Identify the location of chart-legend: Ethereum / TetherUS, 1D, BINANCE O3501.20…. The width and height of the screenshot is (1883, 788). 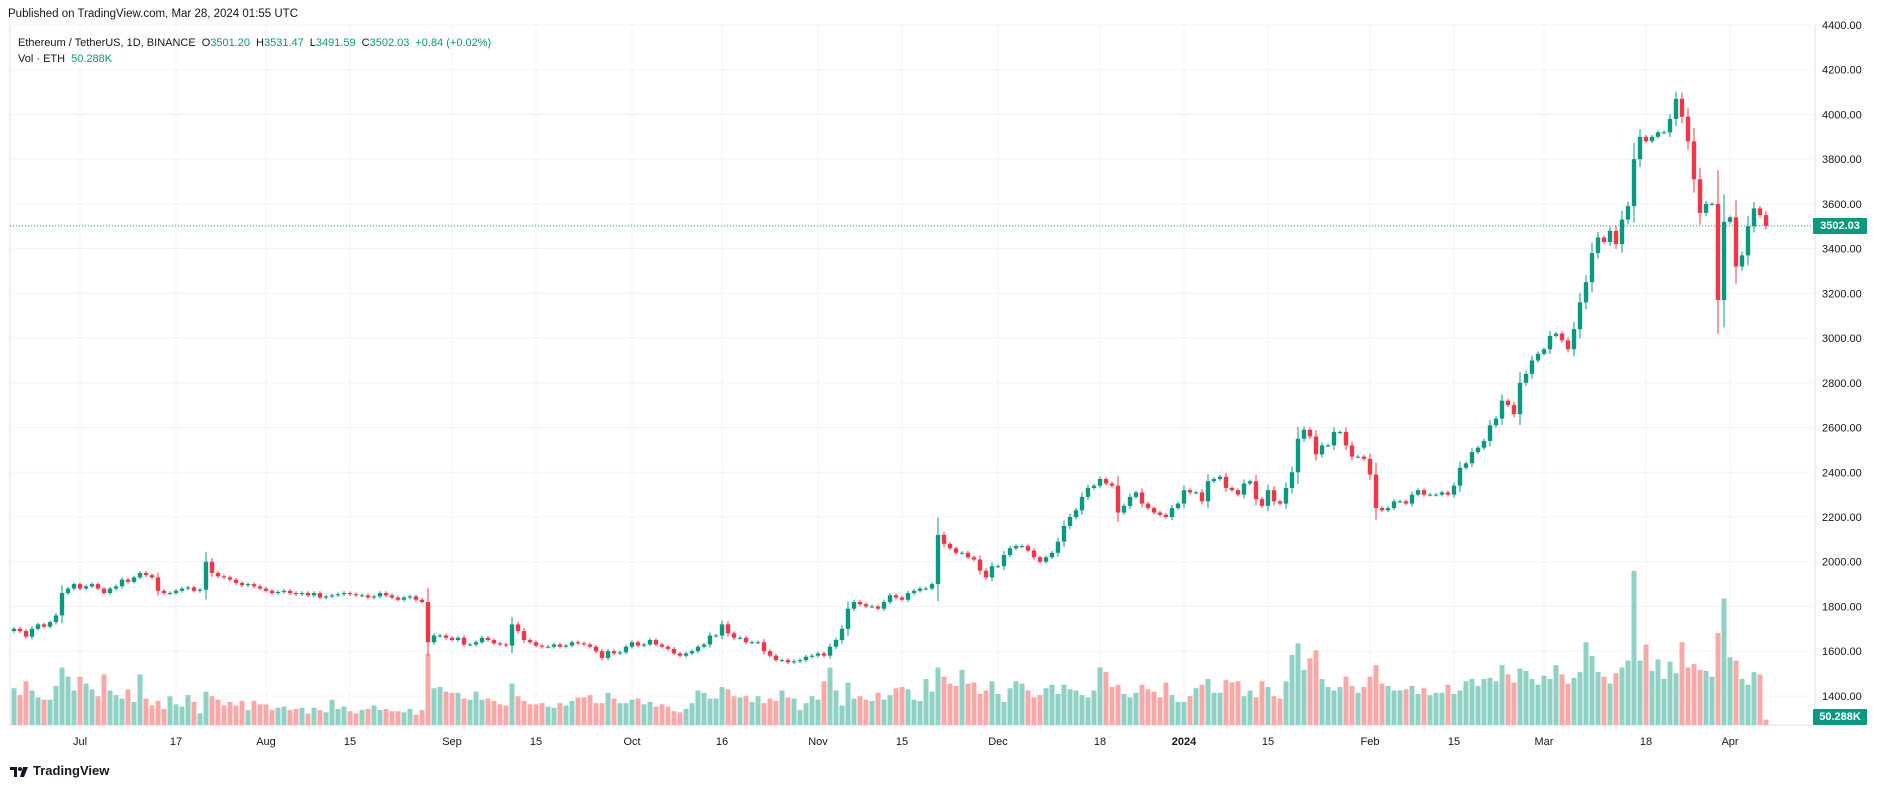
(254, 51).